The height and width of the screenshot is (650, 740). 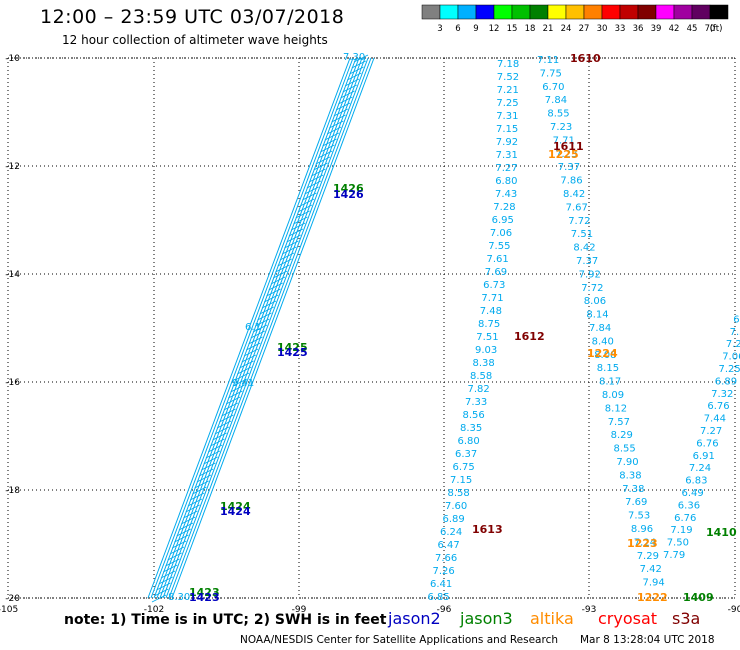 What do you see at coordinates (652, 597) in the screenshot?
I see `track-label: 1222` at bounding box center [652, 597].